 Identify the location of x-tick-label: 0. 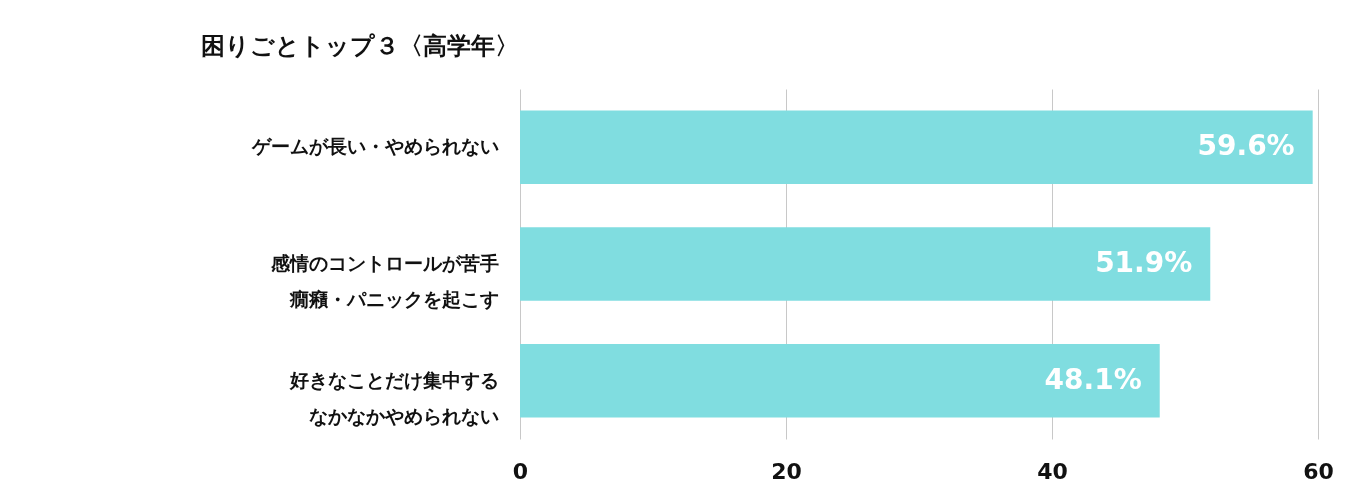
(520, 471).